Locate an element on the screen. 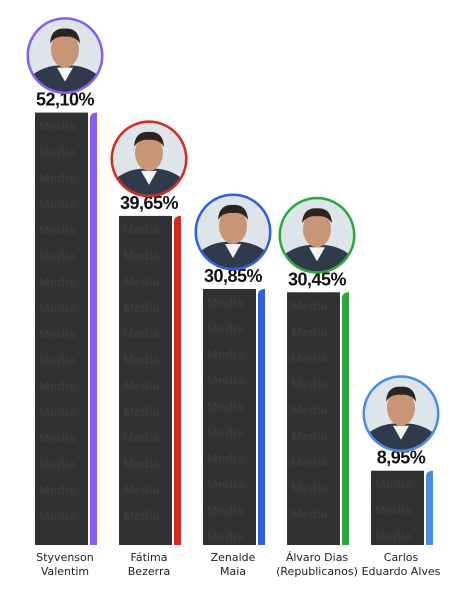 The image size is (475, 597). value-label: 30,85% is located at coordinates (233, 276).